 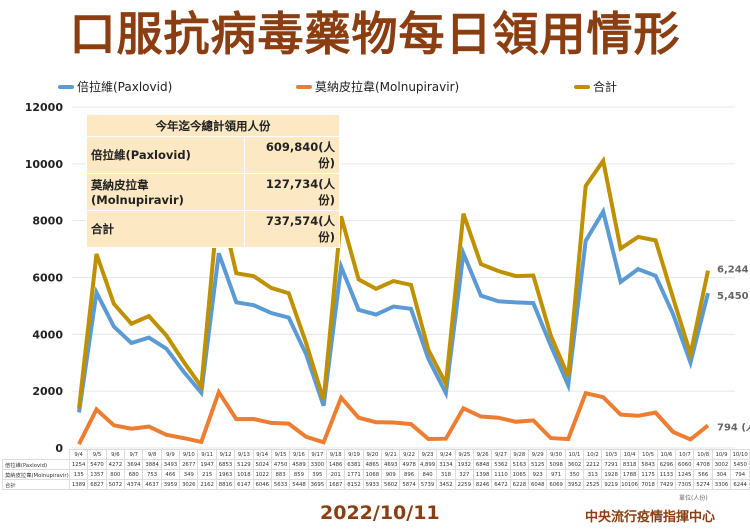 What do you see at coordinates (189, 474) in the screenshot?
I see `data-table-cell: 349` at bounding box center [189, 474].